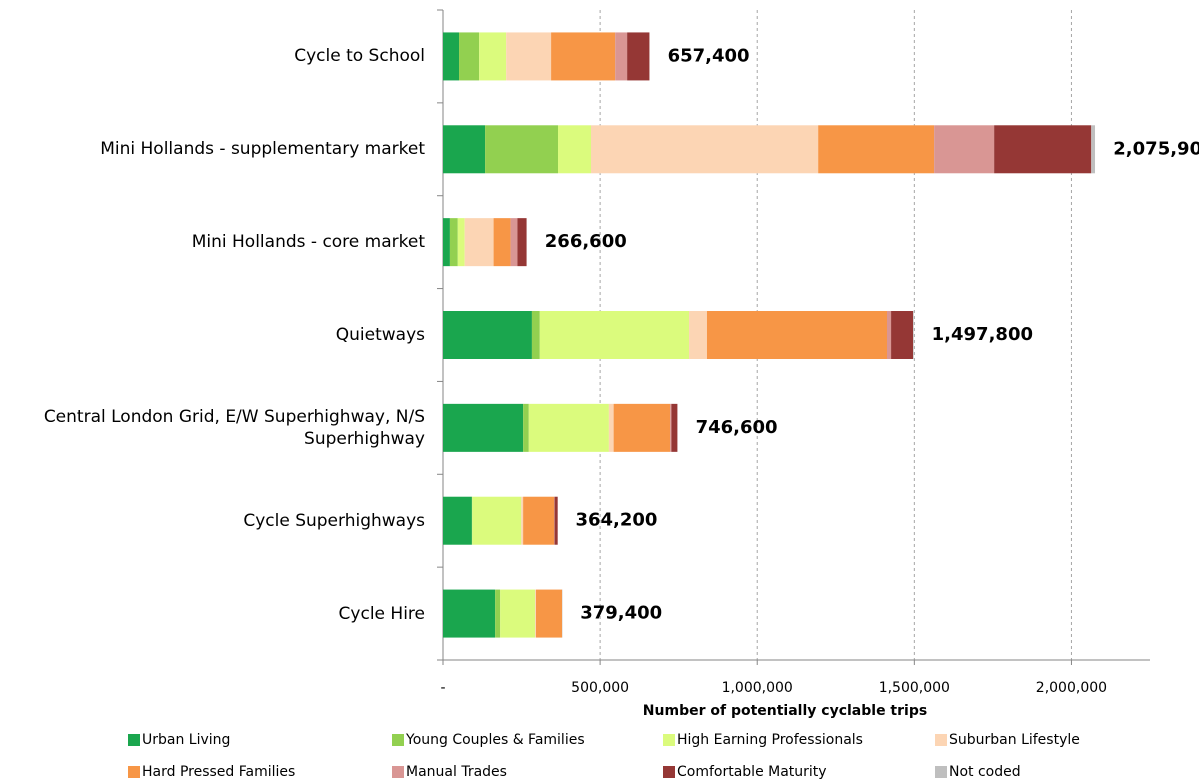 The height and width of the screenshot is (782, 1199). I want to click on legend-label: Not coded, so click(985, 772).